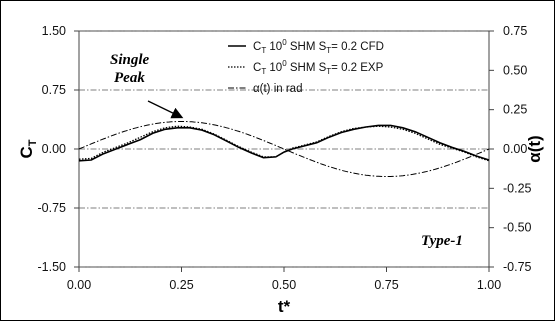 Image resolution: width=557 pixels, height=323 pixels. What do you see at coordinates (52, 208) in the screenshot?
I see `y-left-tick-label: -0.75` at bounding box center [52, 208].